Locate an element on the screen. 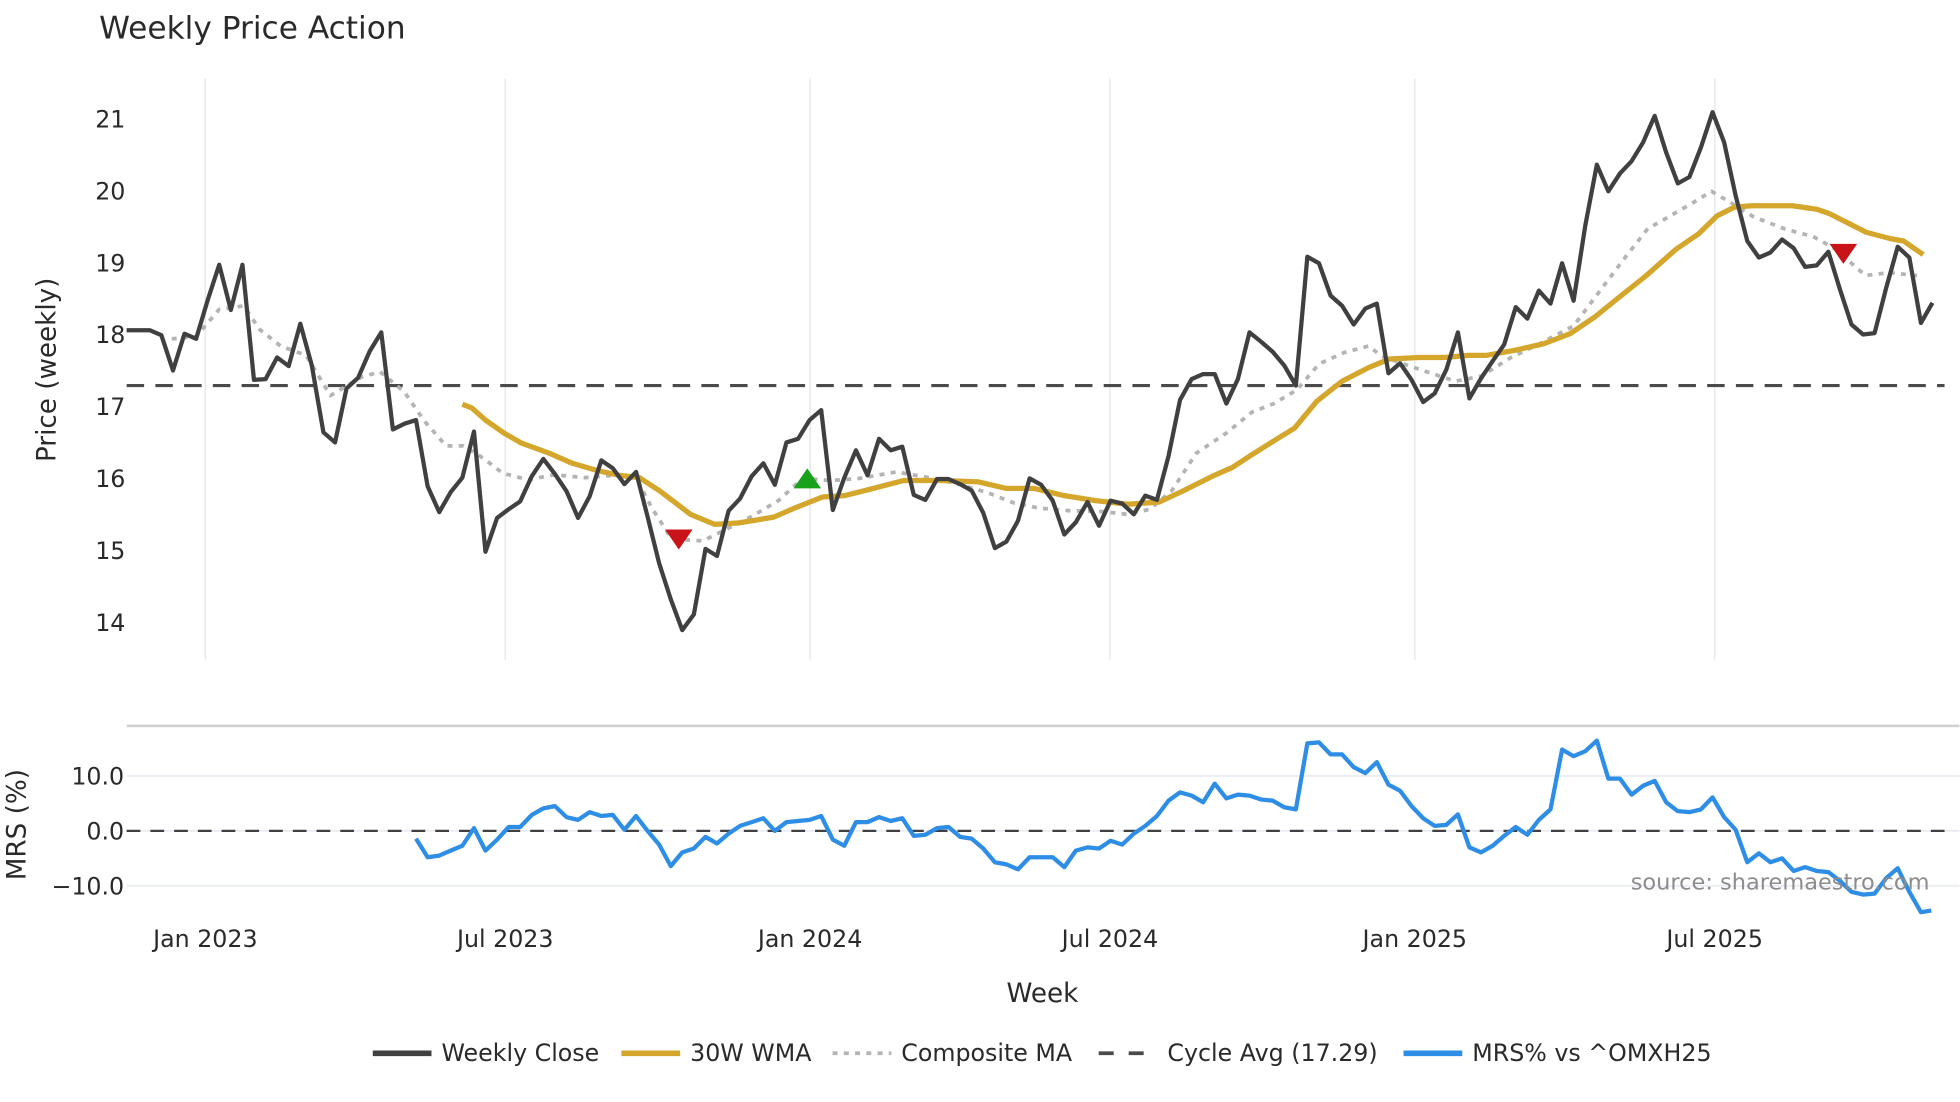  price-y-tick: 15 is located at coordinates (110, 551).